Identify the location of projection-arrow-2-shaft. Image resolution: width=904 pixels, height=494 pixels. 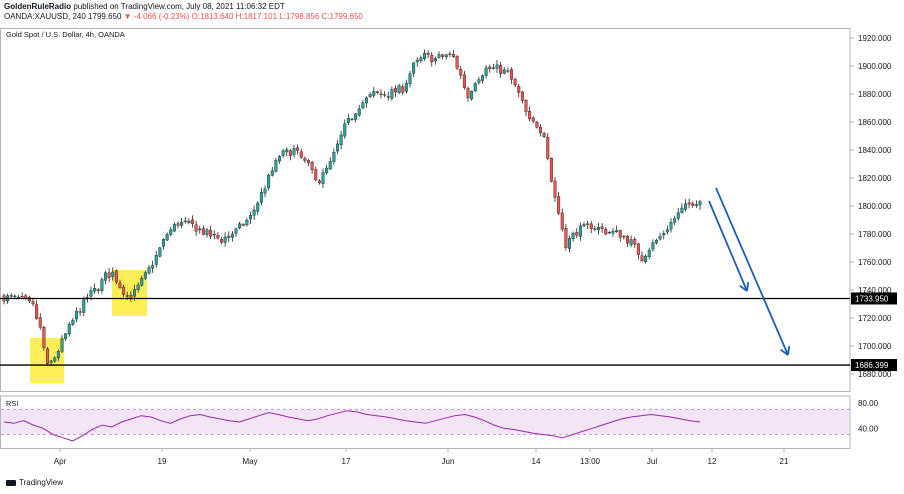
(752, 271).